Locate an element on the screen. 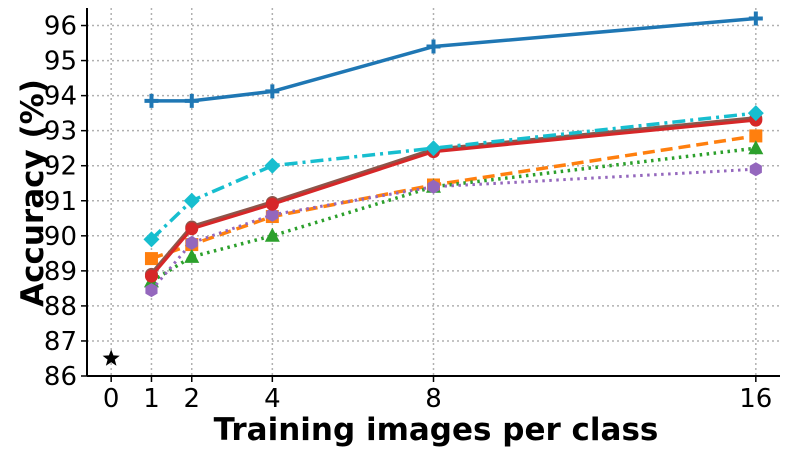  y-tick-label: 88 is located at coordinates (60, 307).